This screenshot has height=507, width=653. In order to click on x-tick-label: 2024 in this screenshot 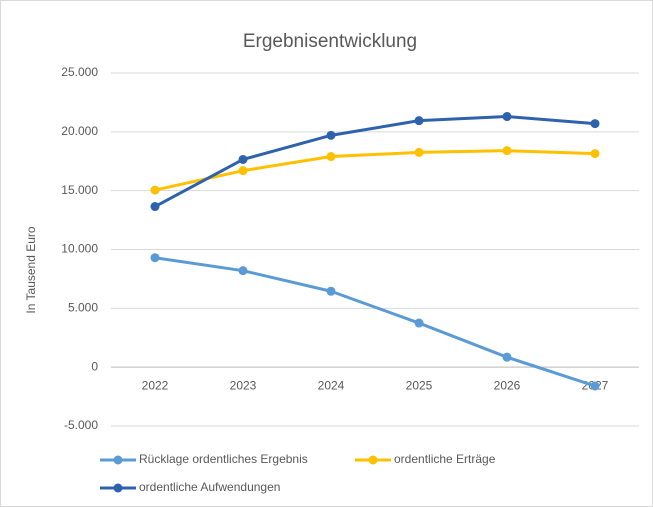, I will do `click(331, 385)`.